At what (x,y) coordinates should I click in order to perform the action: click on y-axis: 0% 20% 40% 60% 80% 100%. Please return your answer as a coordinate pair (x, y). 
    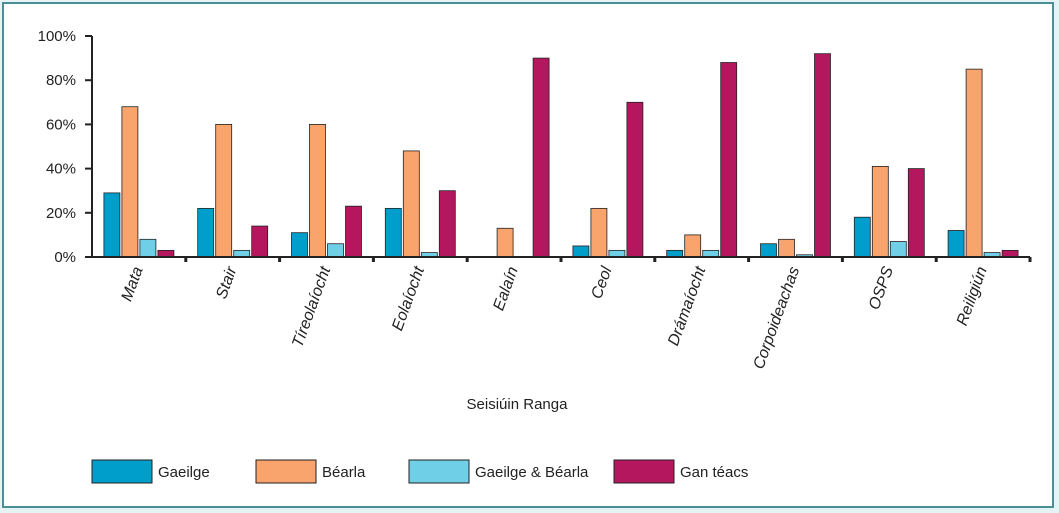
    Looking at the image, I should click on (65, 147).